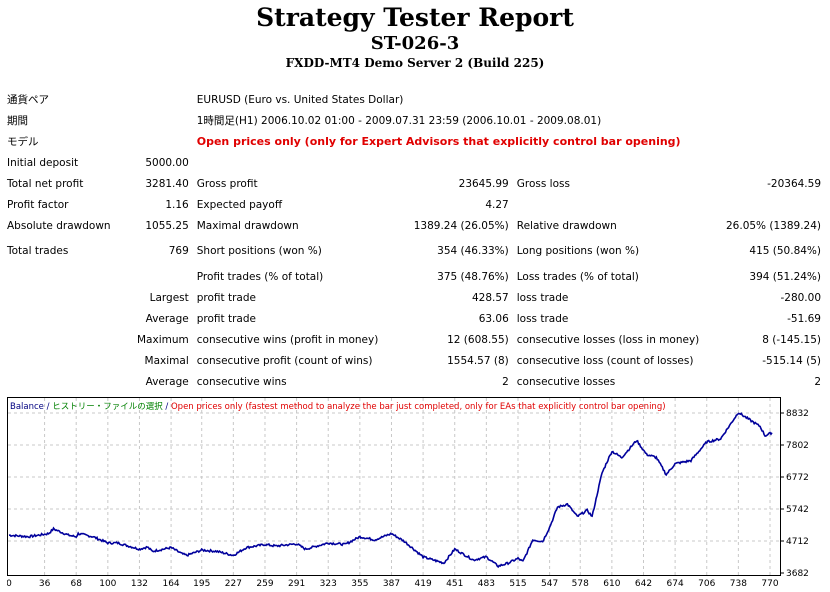 The image size is (830, 592). Describe the element at coordinates (45, 183) in the screenshot. I see `stats-cell: Total net profit` at that location.